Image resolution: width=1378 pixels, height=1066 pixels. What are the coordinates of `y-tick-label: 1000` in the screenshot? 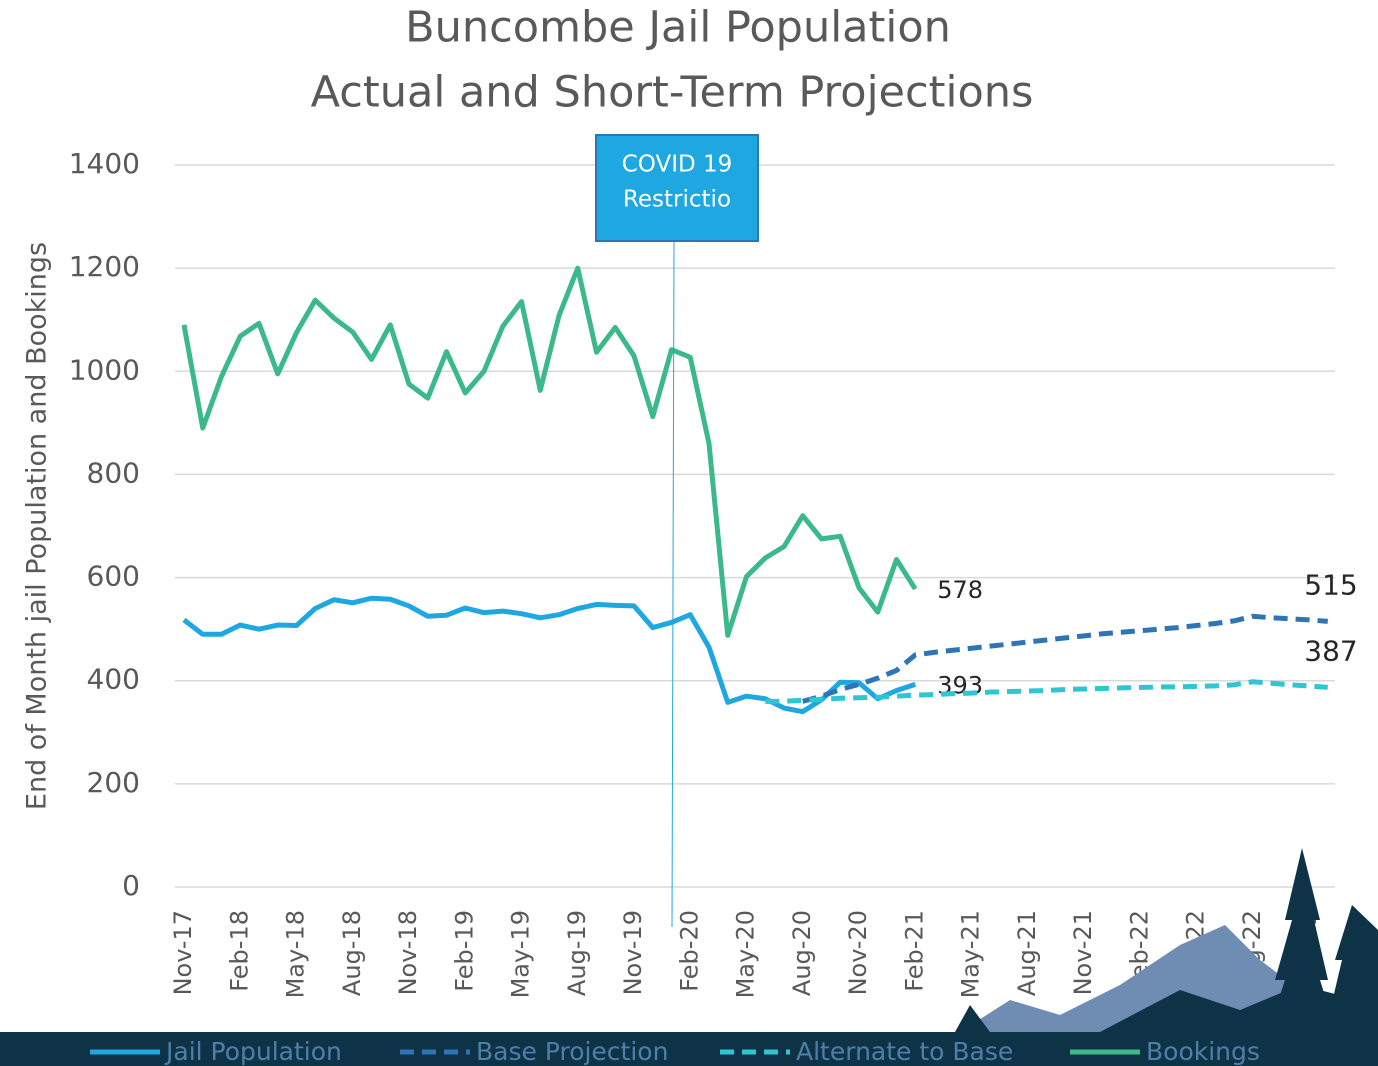 It's located at (104, 369).